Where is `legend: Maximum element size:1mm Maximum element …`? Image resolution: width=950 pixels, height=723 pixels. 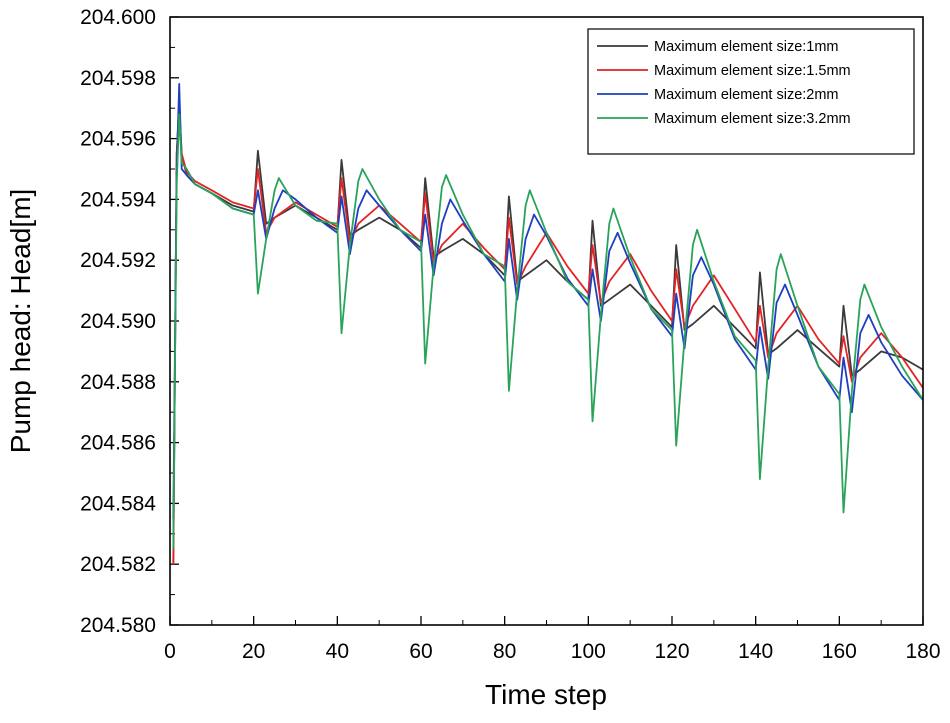 legend: Maximum element size:1mm Maximum element … is located at coordinates (751, 91).